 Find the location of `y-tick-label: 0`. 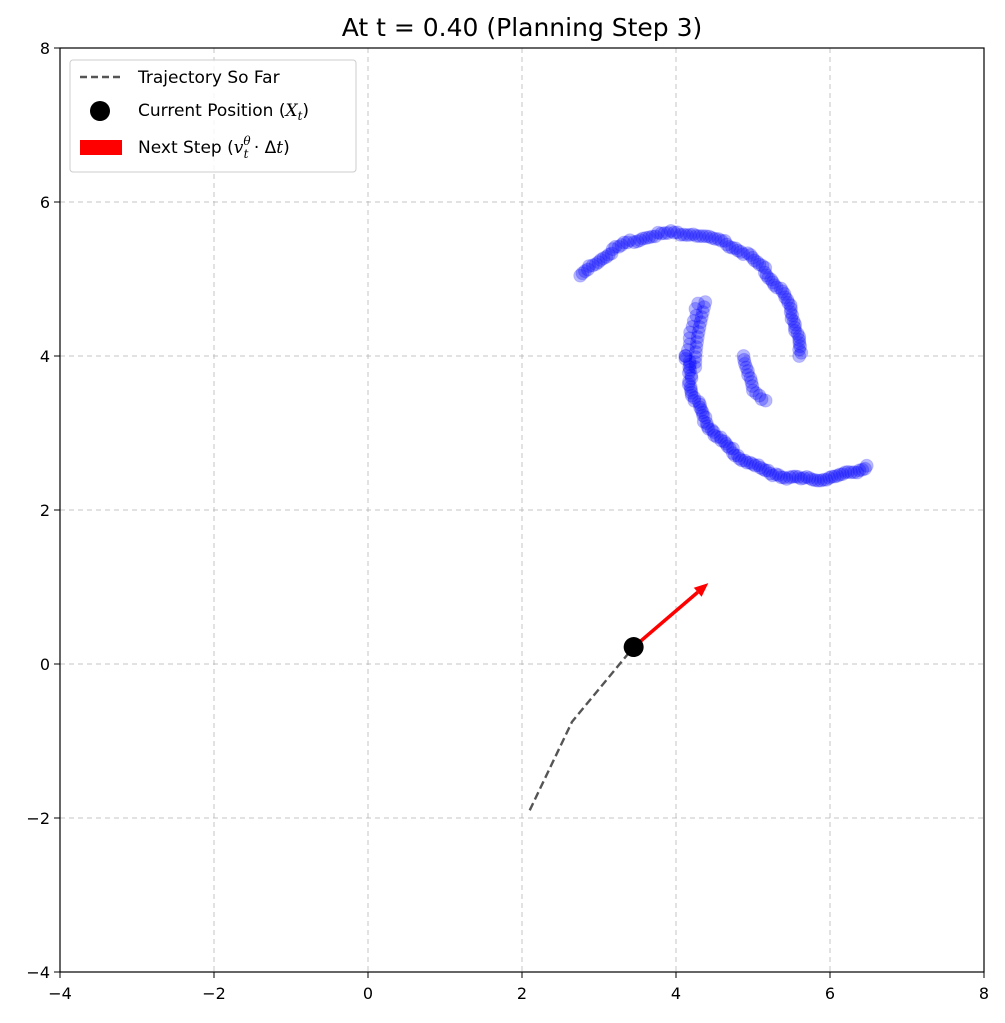

y-tick-label: 0 is located at coordinates (45, 664).